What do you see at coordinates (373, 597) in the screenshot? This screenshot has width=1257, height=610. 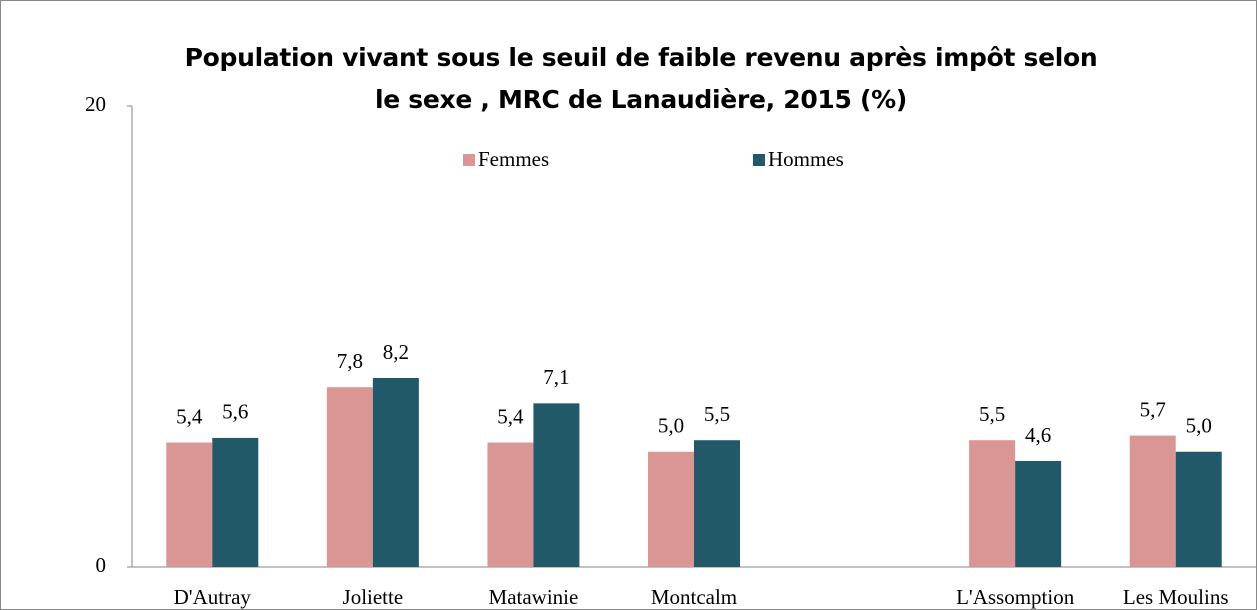 I see `x-tick-label: Joliette` at bounding box center [373, 597].